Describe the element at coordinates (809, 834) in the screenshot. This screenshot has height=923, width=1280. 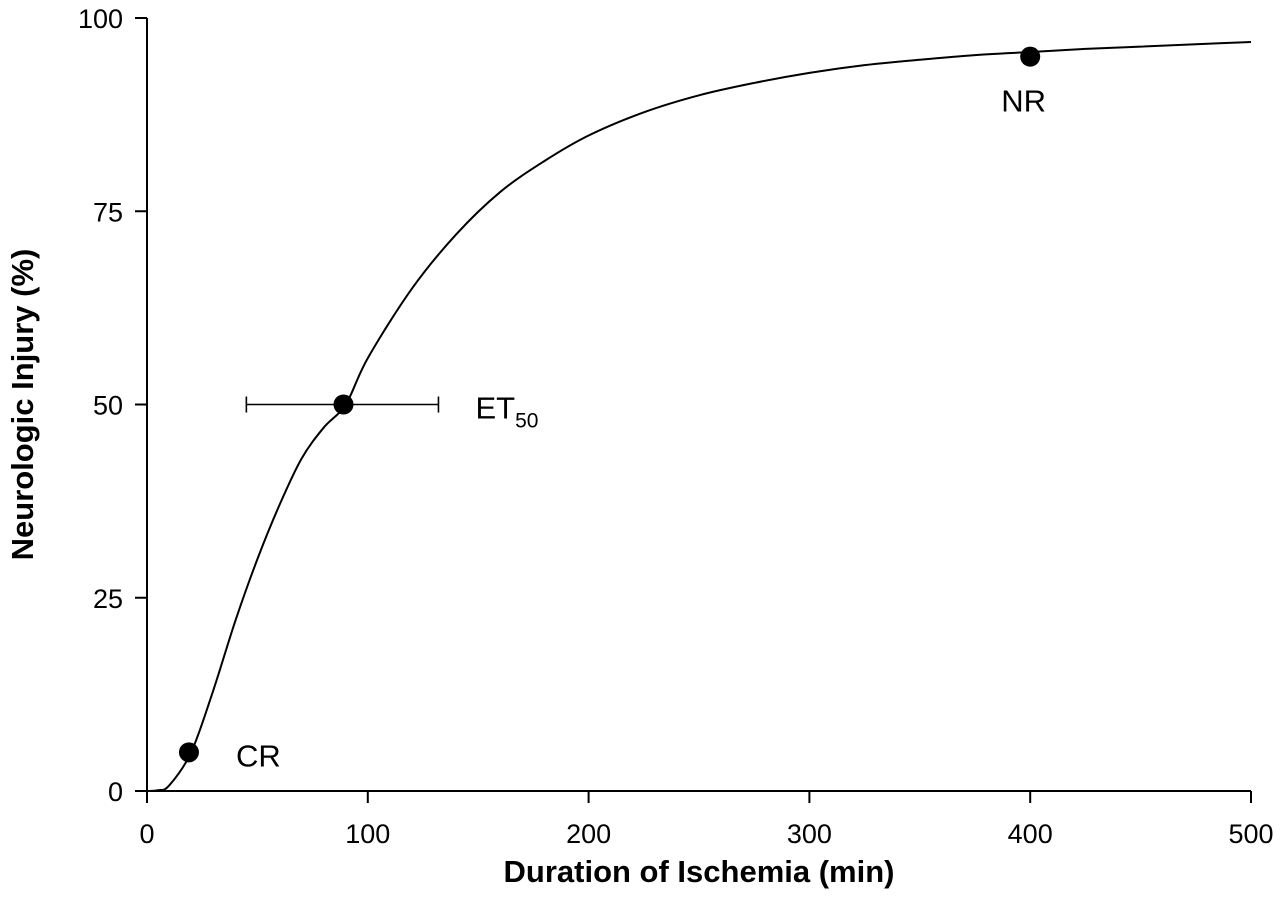
I see `x-tick-label: 300` at that location.